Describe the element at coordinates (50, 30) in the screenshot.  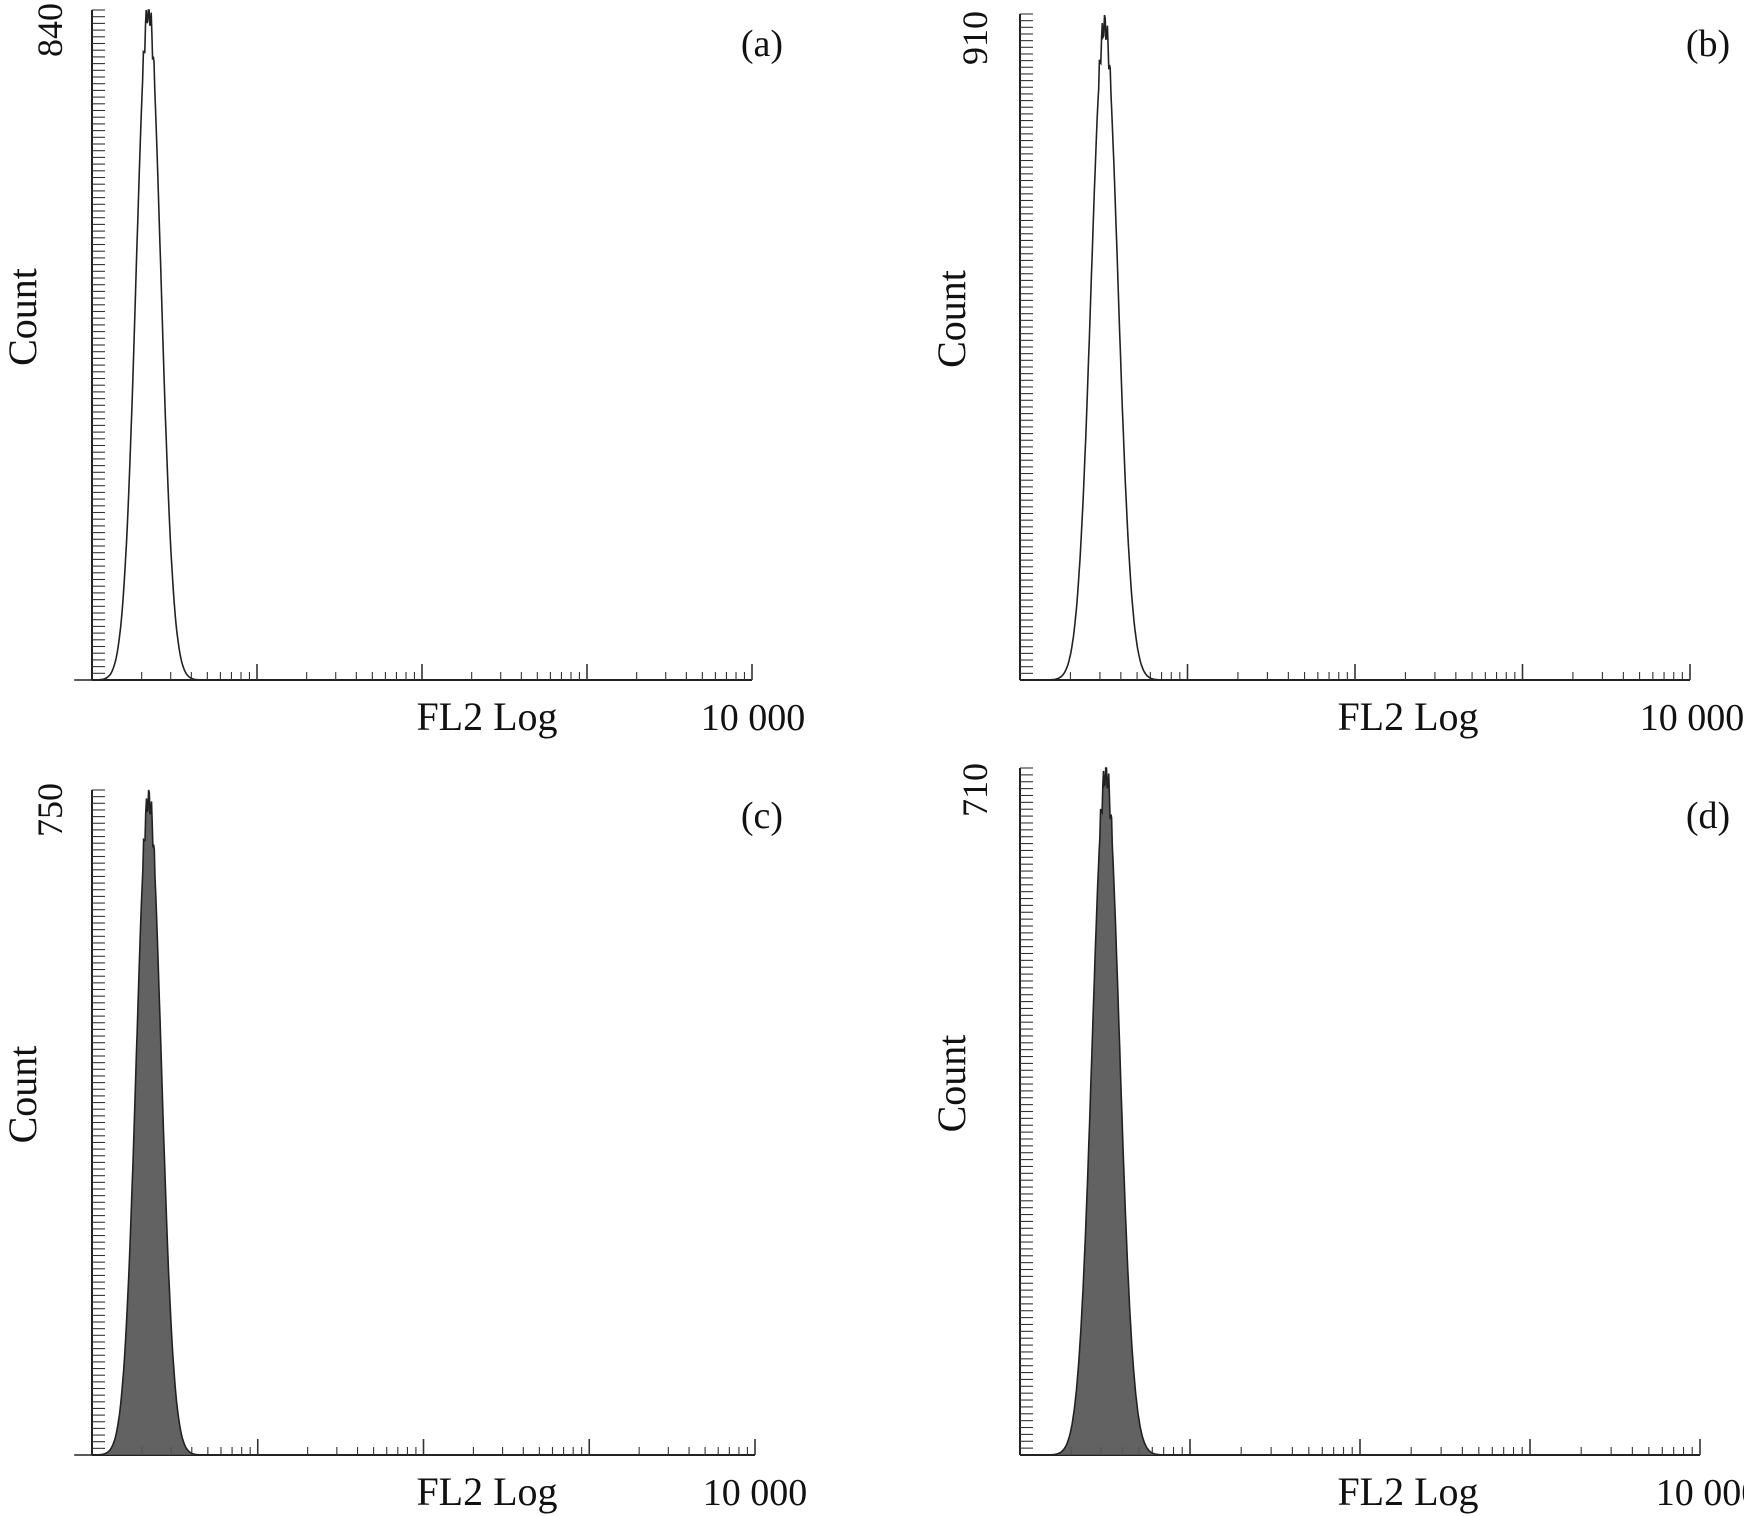
I see `y-max-label: 840` at that location.